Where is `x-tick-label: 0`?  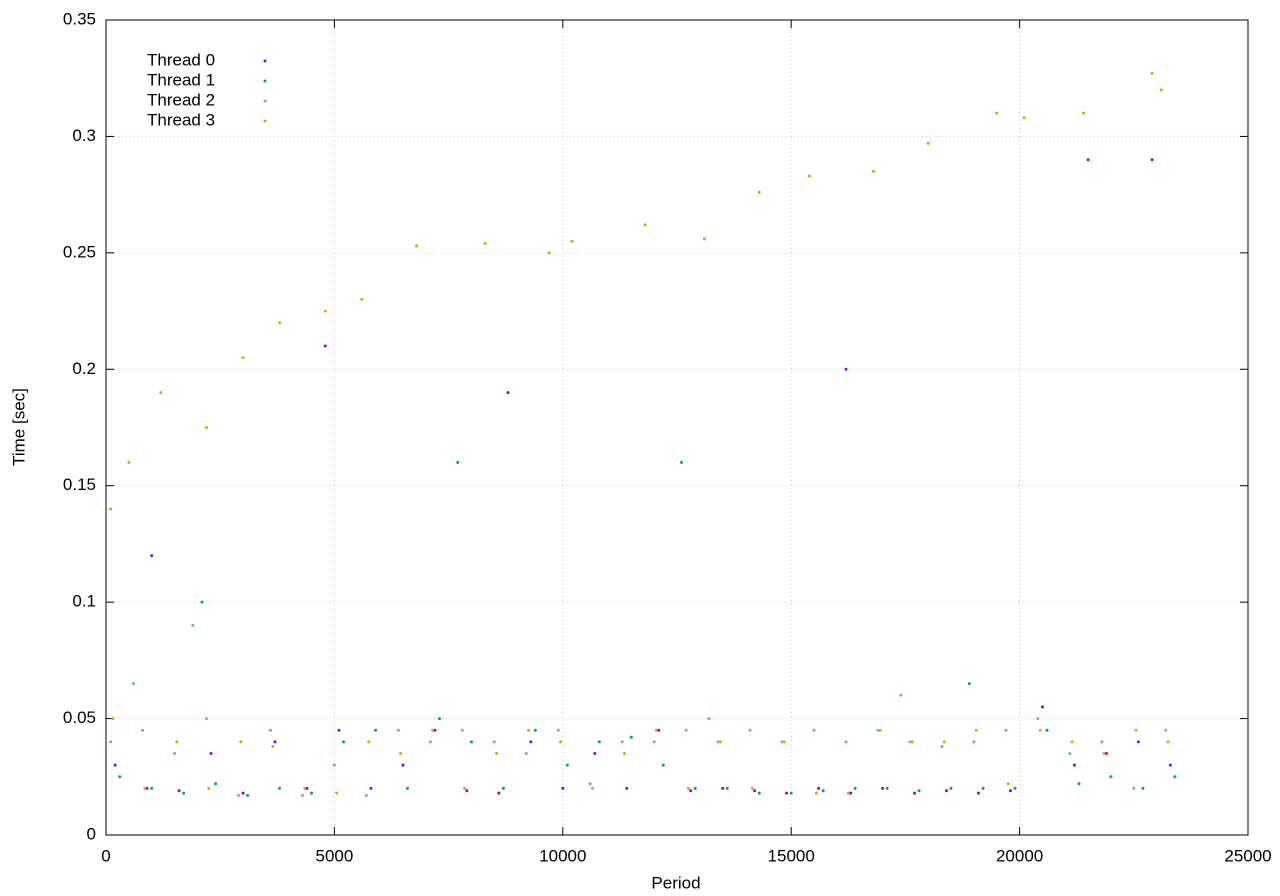 x-tick-label: 0 is located at coordinates (105, 855).